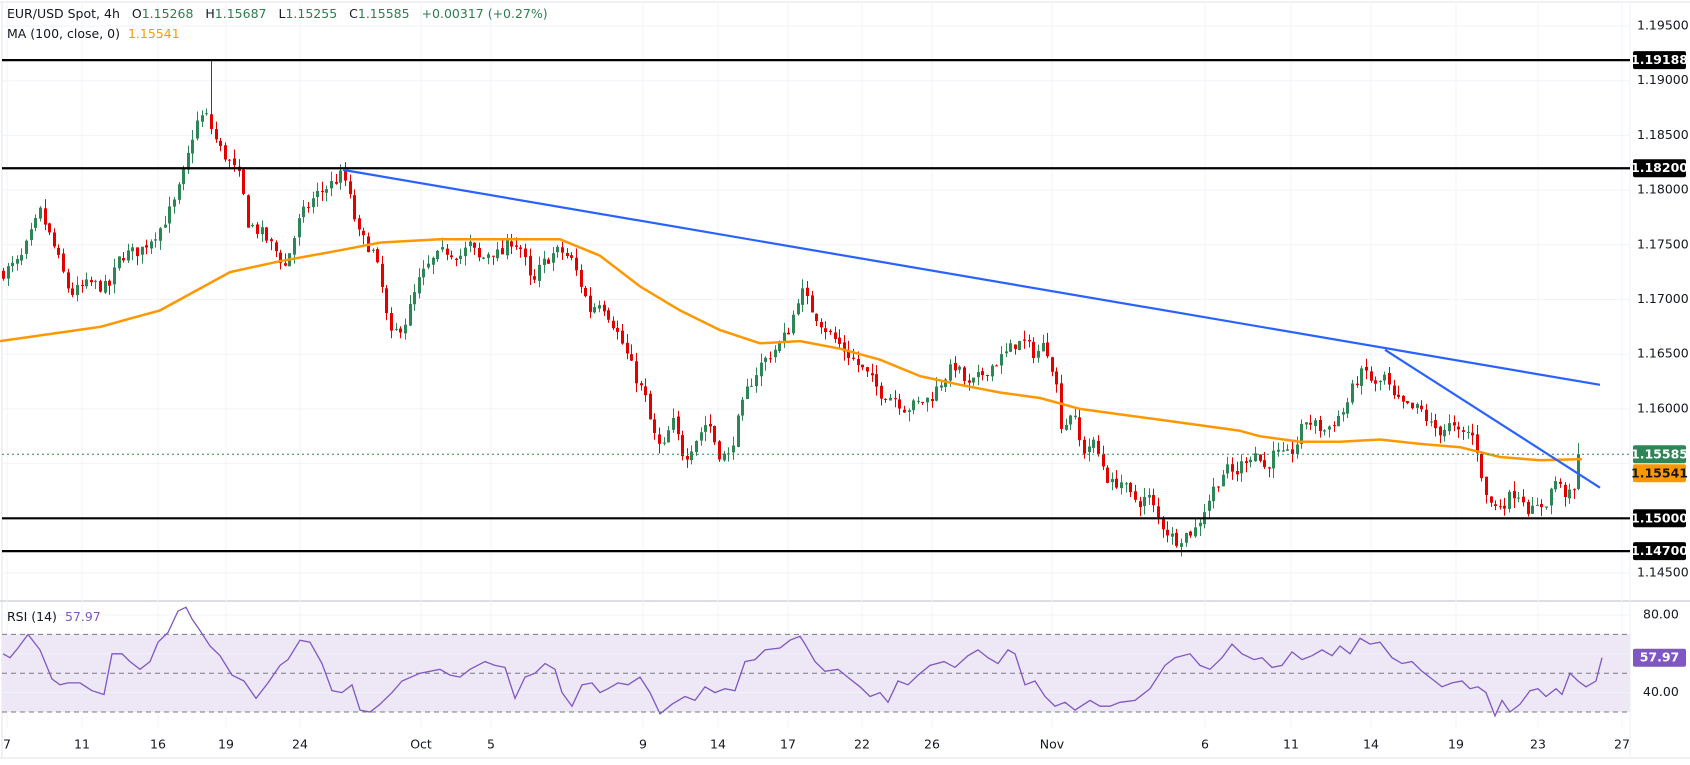  I want to click on last-price-badge, so click(1659, 454).